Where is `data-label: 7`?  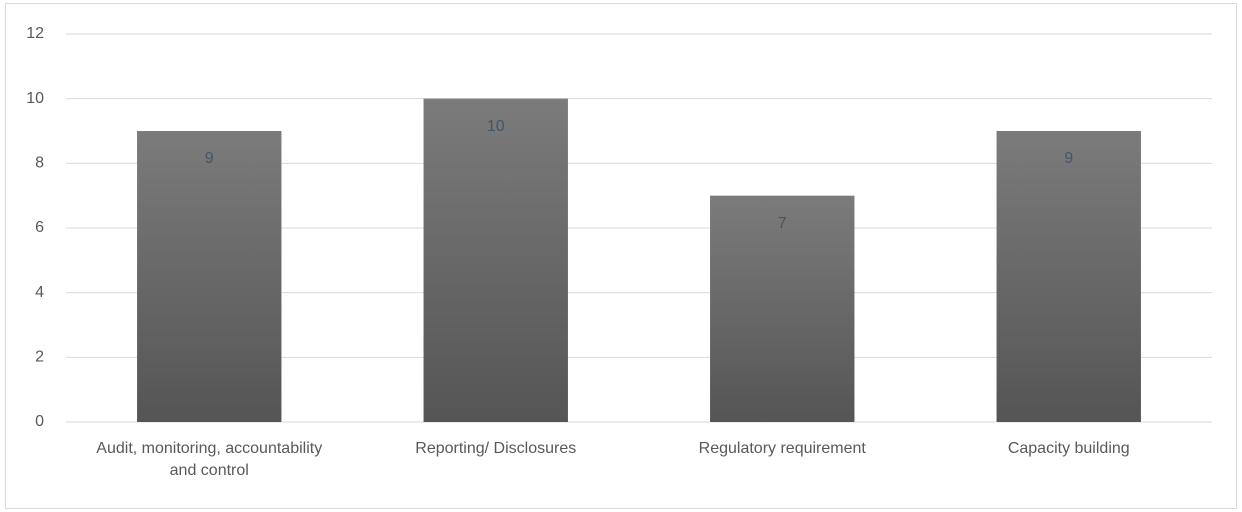 data-label: 7 is located at coordinates (782, 223).